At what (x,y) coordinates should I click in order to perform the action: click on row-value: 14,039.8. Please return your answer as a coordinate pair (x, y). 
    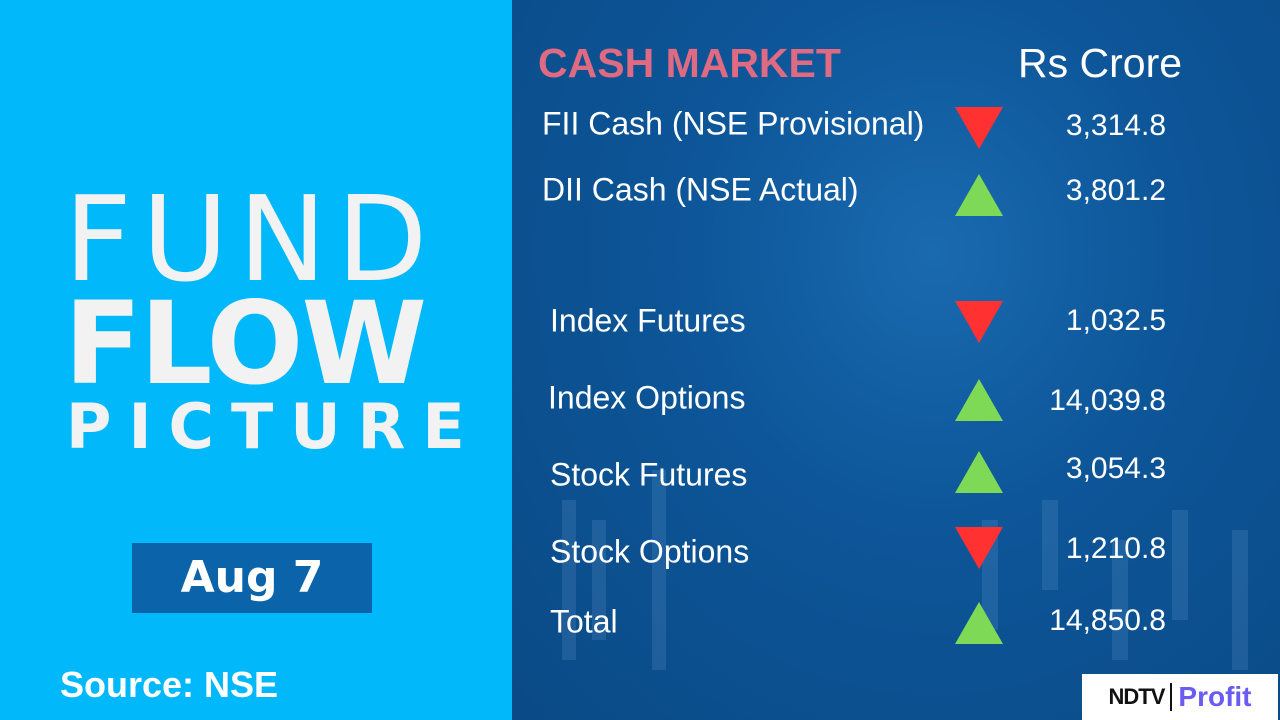
    Looking at the image, I should click on (1107, 400).